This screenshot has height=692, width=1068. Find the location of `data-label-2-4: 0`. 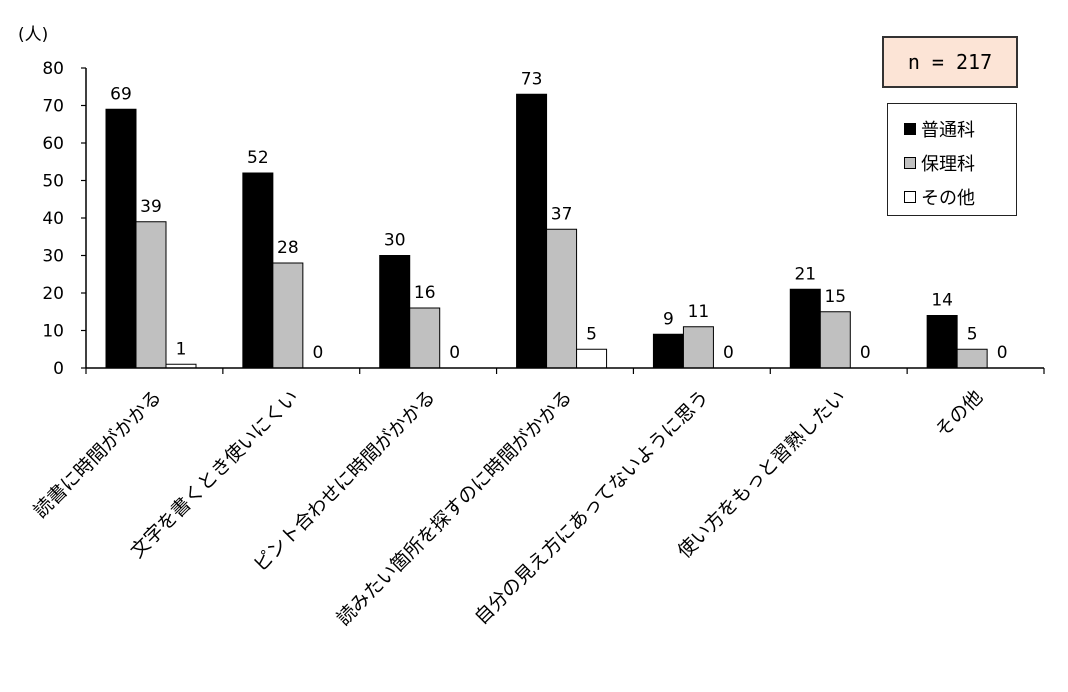

data-label-2-4: 0 is located at coordinates (728, 353).